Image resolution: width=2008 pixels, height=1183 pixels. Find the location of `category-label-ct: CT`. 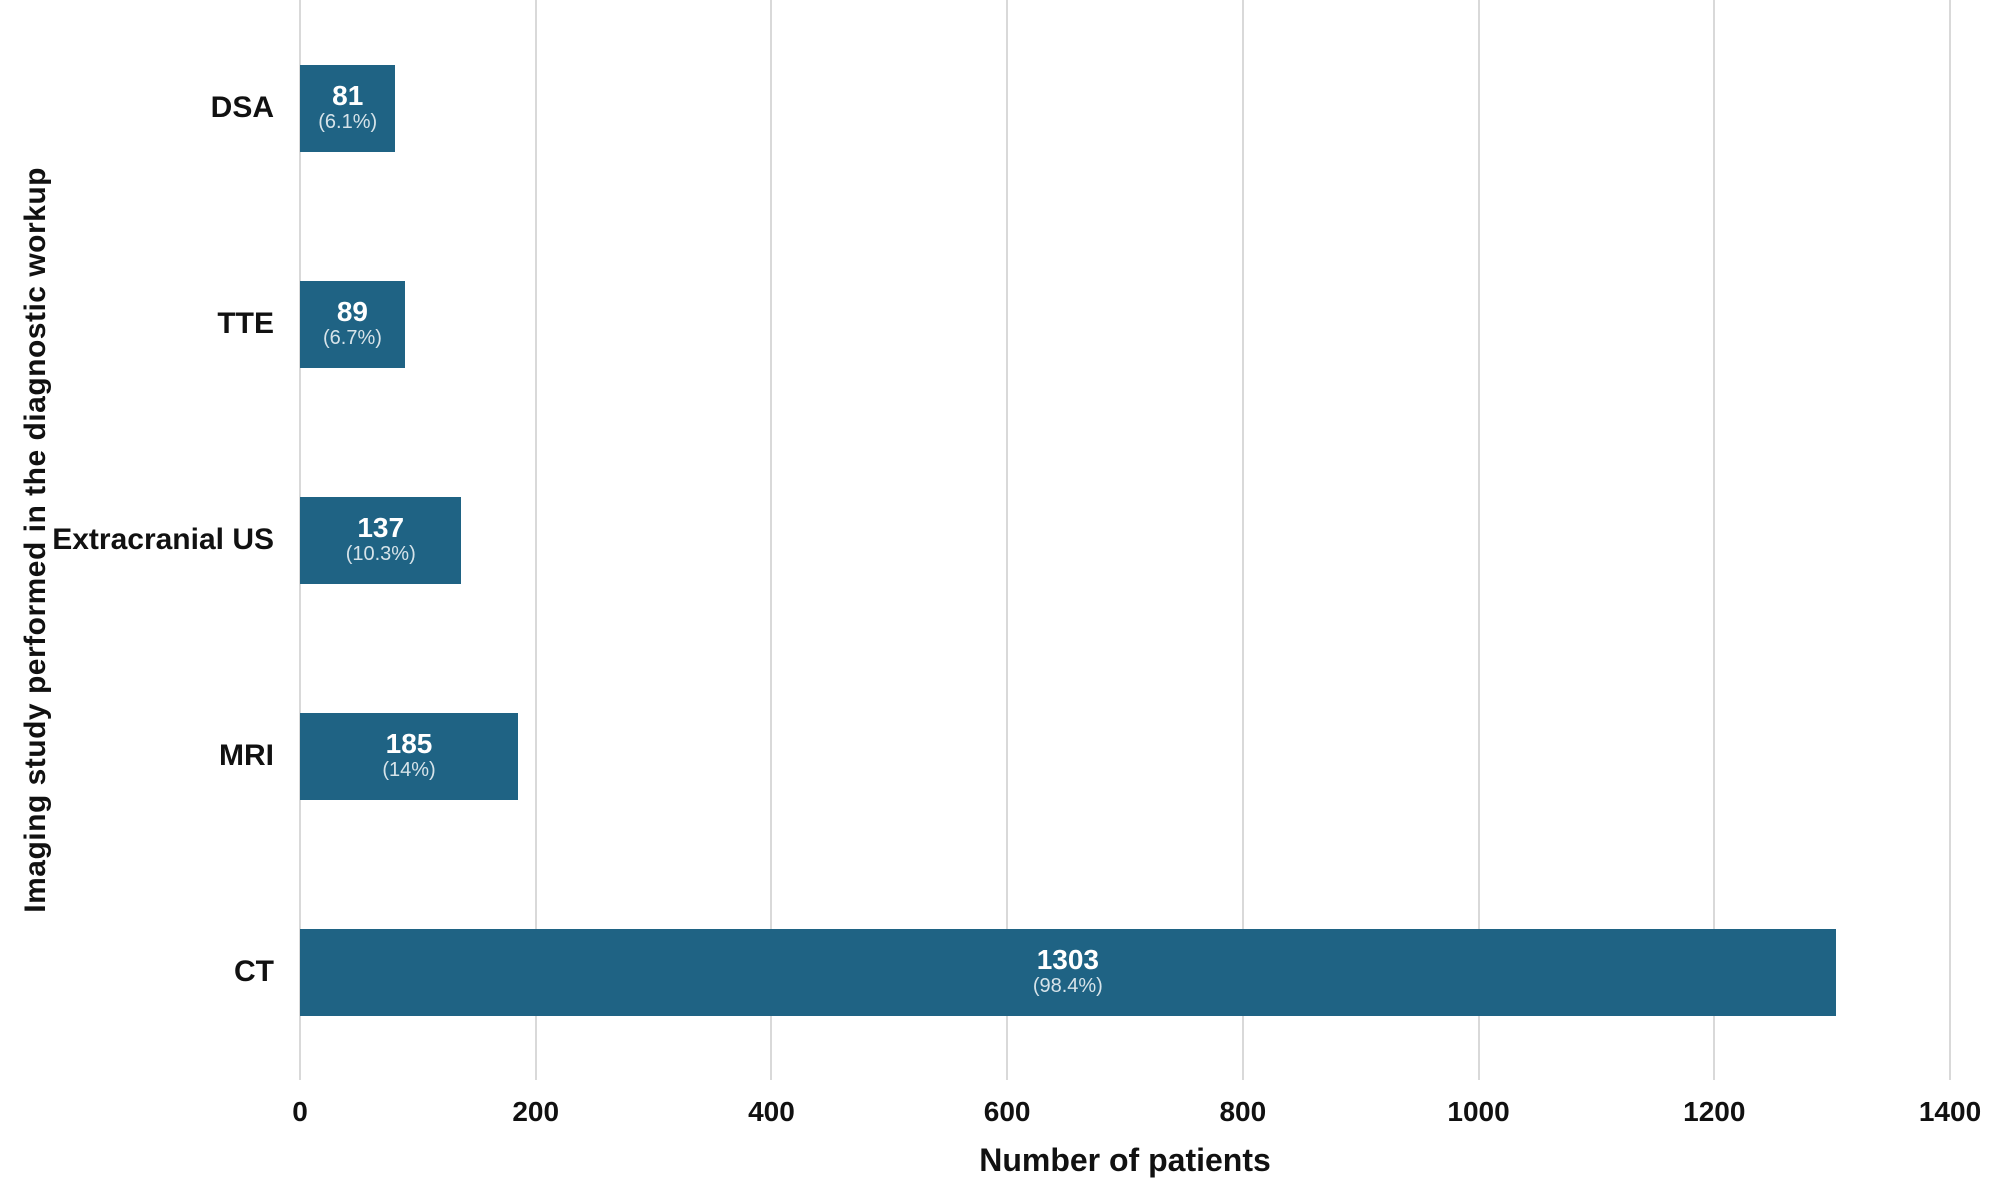

category-label-ct: CT is located at coordinates (254, 971).